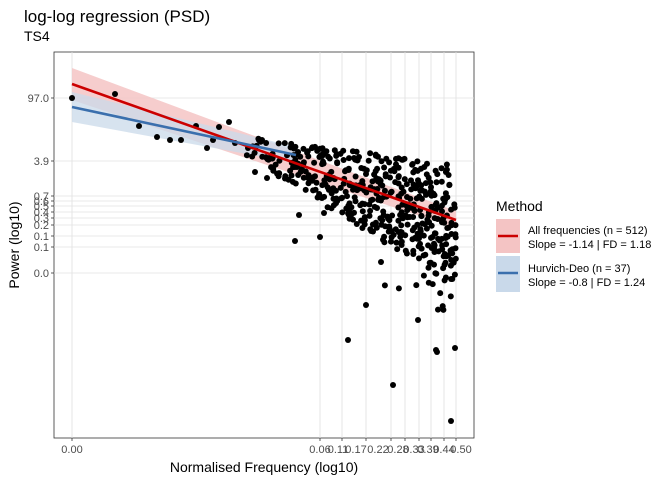  What do you see at coordinates (41, 237) in the screenshot?
I see `y-tick-label-8: 0.1` at bounding box center [41, 237].